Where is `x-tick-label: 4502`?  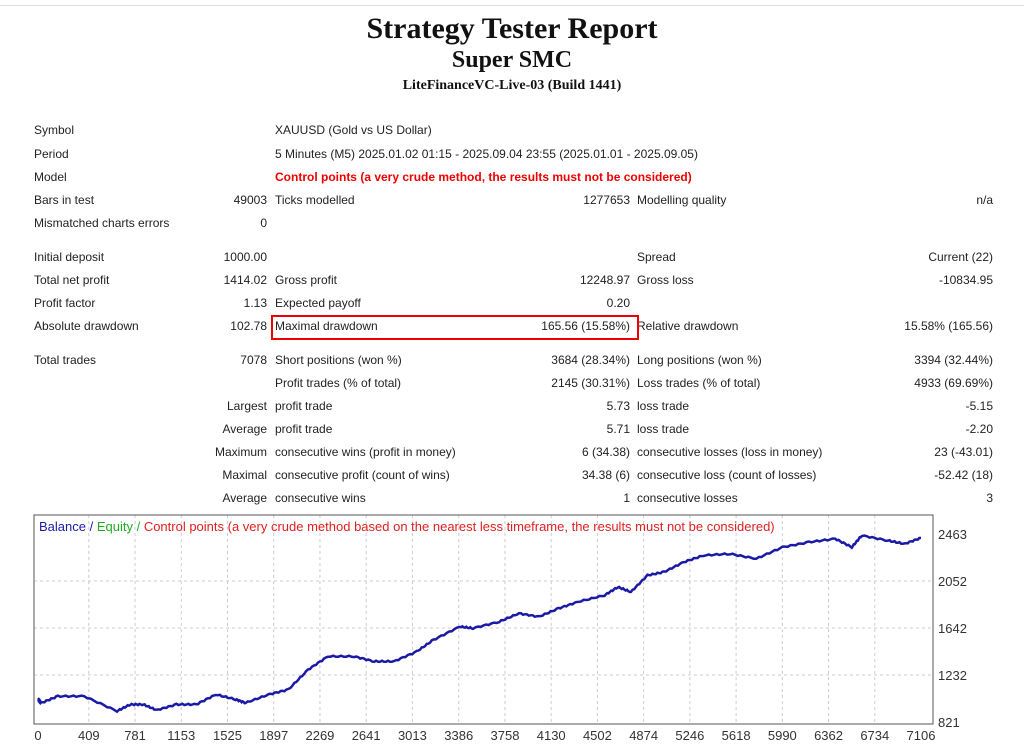 x-tick-label: 4502 is located at coordinates (597, 735).